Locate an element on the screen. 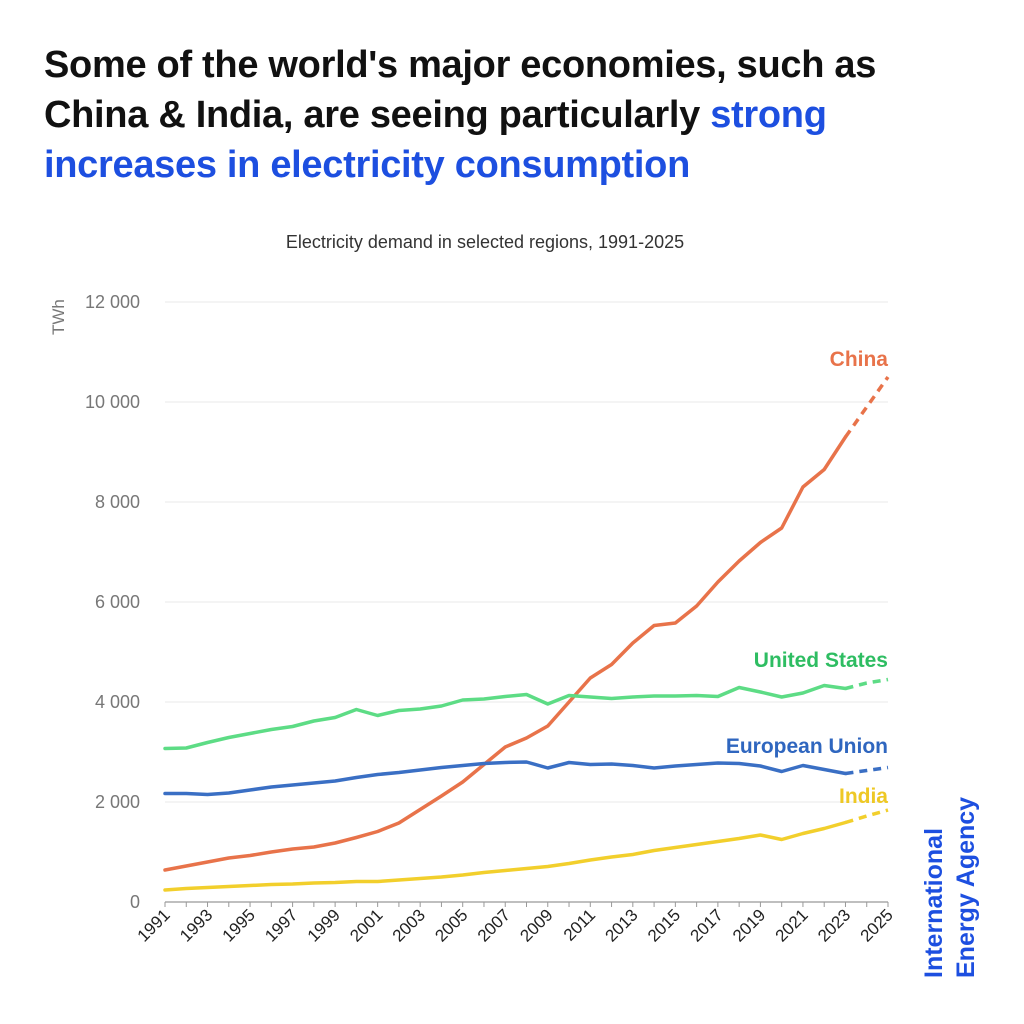 This screenshot has width=1024, height=1024. brand-line-2: Energy Agency is located at coordinates (966, 887).